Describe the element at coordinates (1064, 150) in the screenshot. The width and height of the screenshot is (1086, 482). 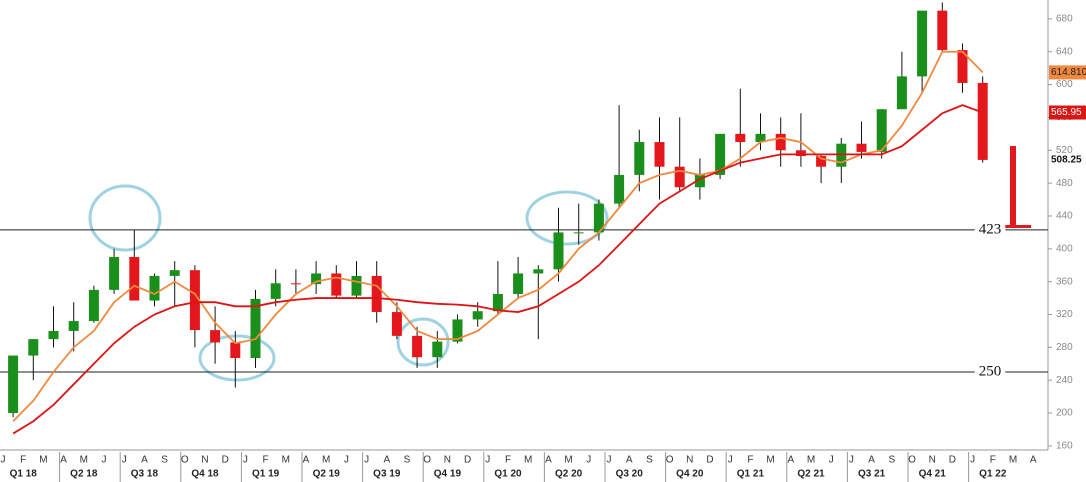
I see `y-tick-label: 520` at that location.